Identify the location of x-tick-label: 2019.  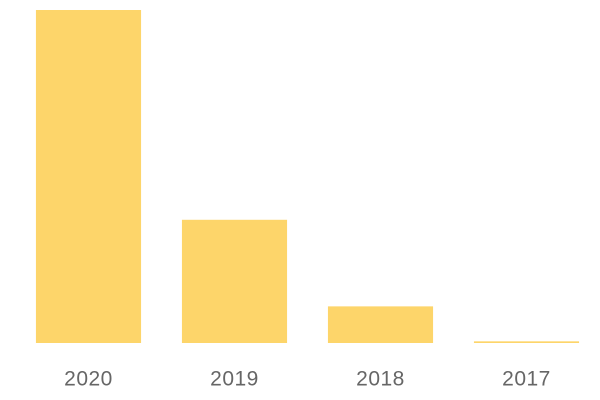
(234, 379).